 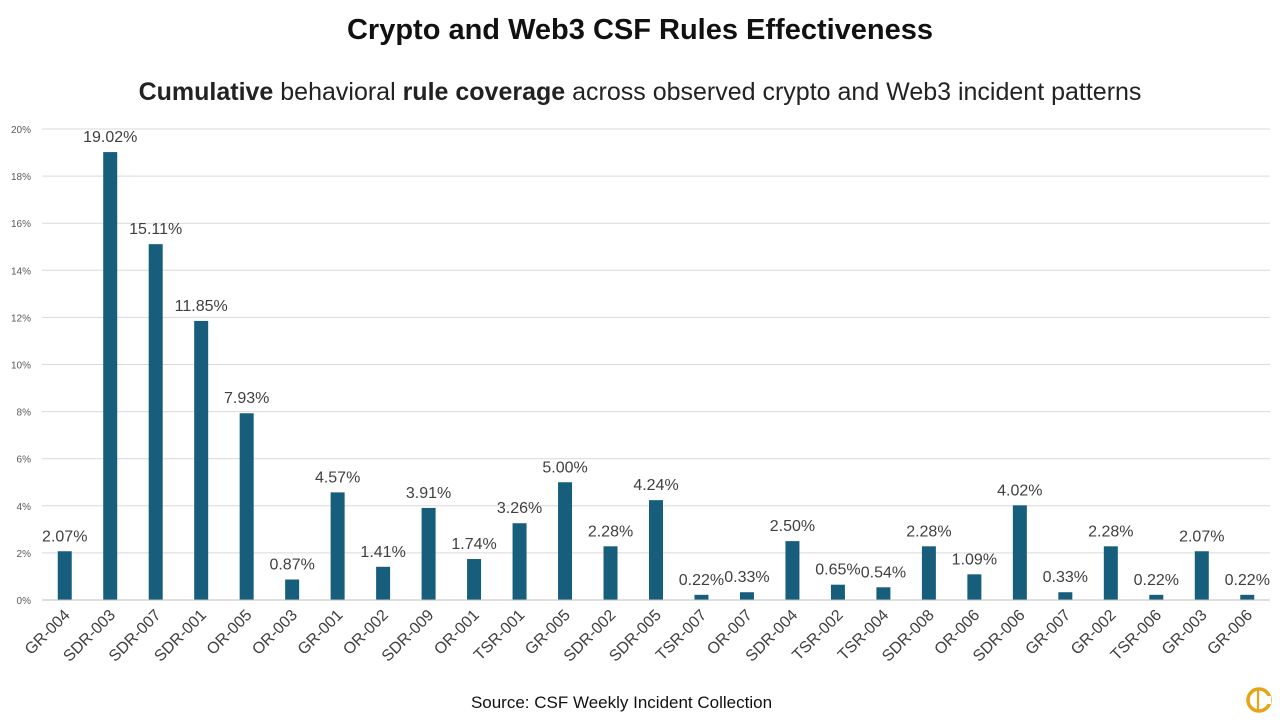 What do you see at coordinates (21, 318) in the screenshot?
I see `y-tick-label: 12%` at bounding box center [21, 318].